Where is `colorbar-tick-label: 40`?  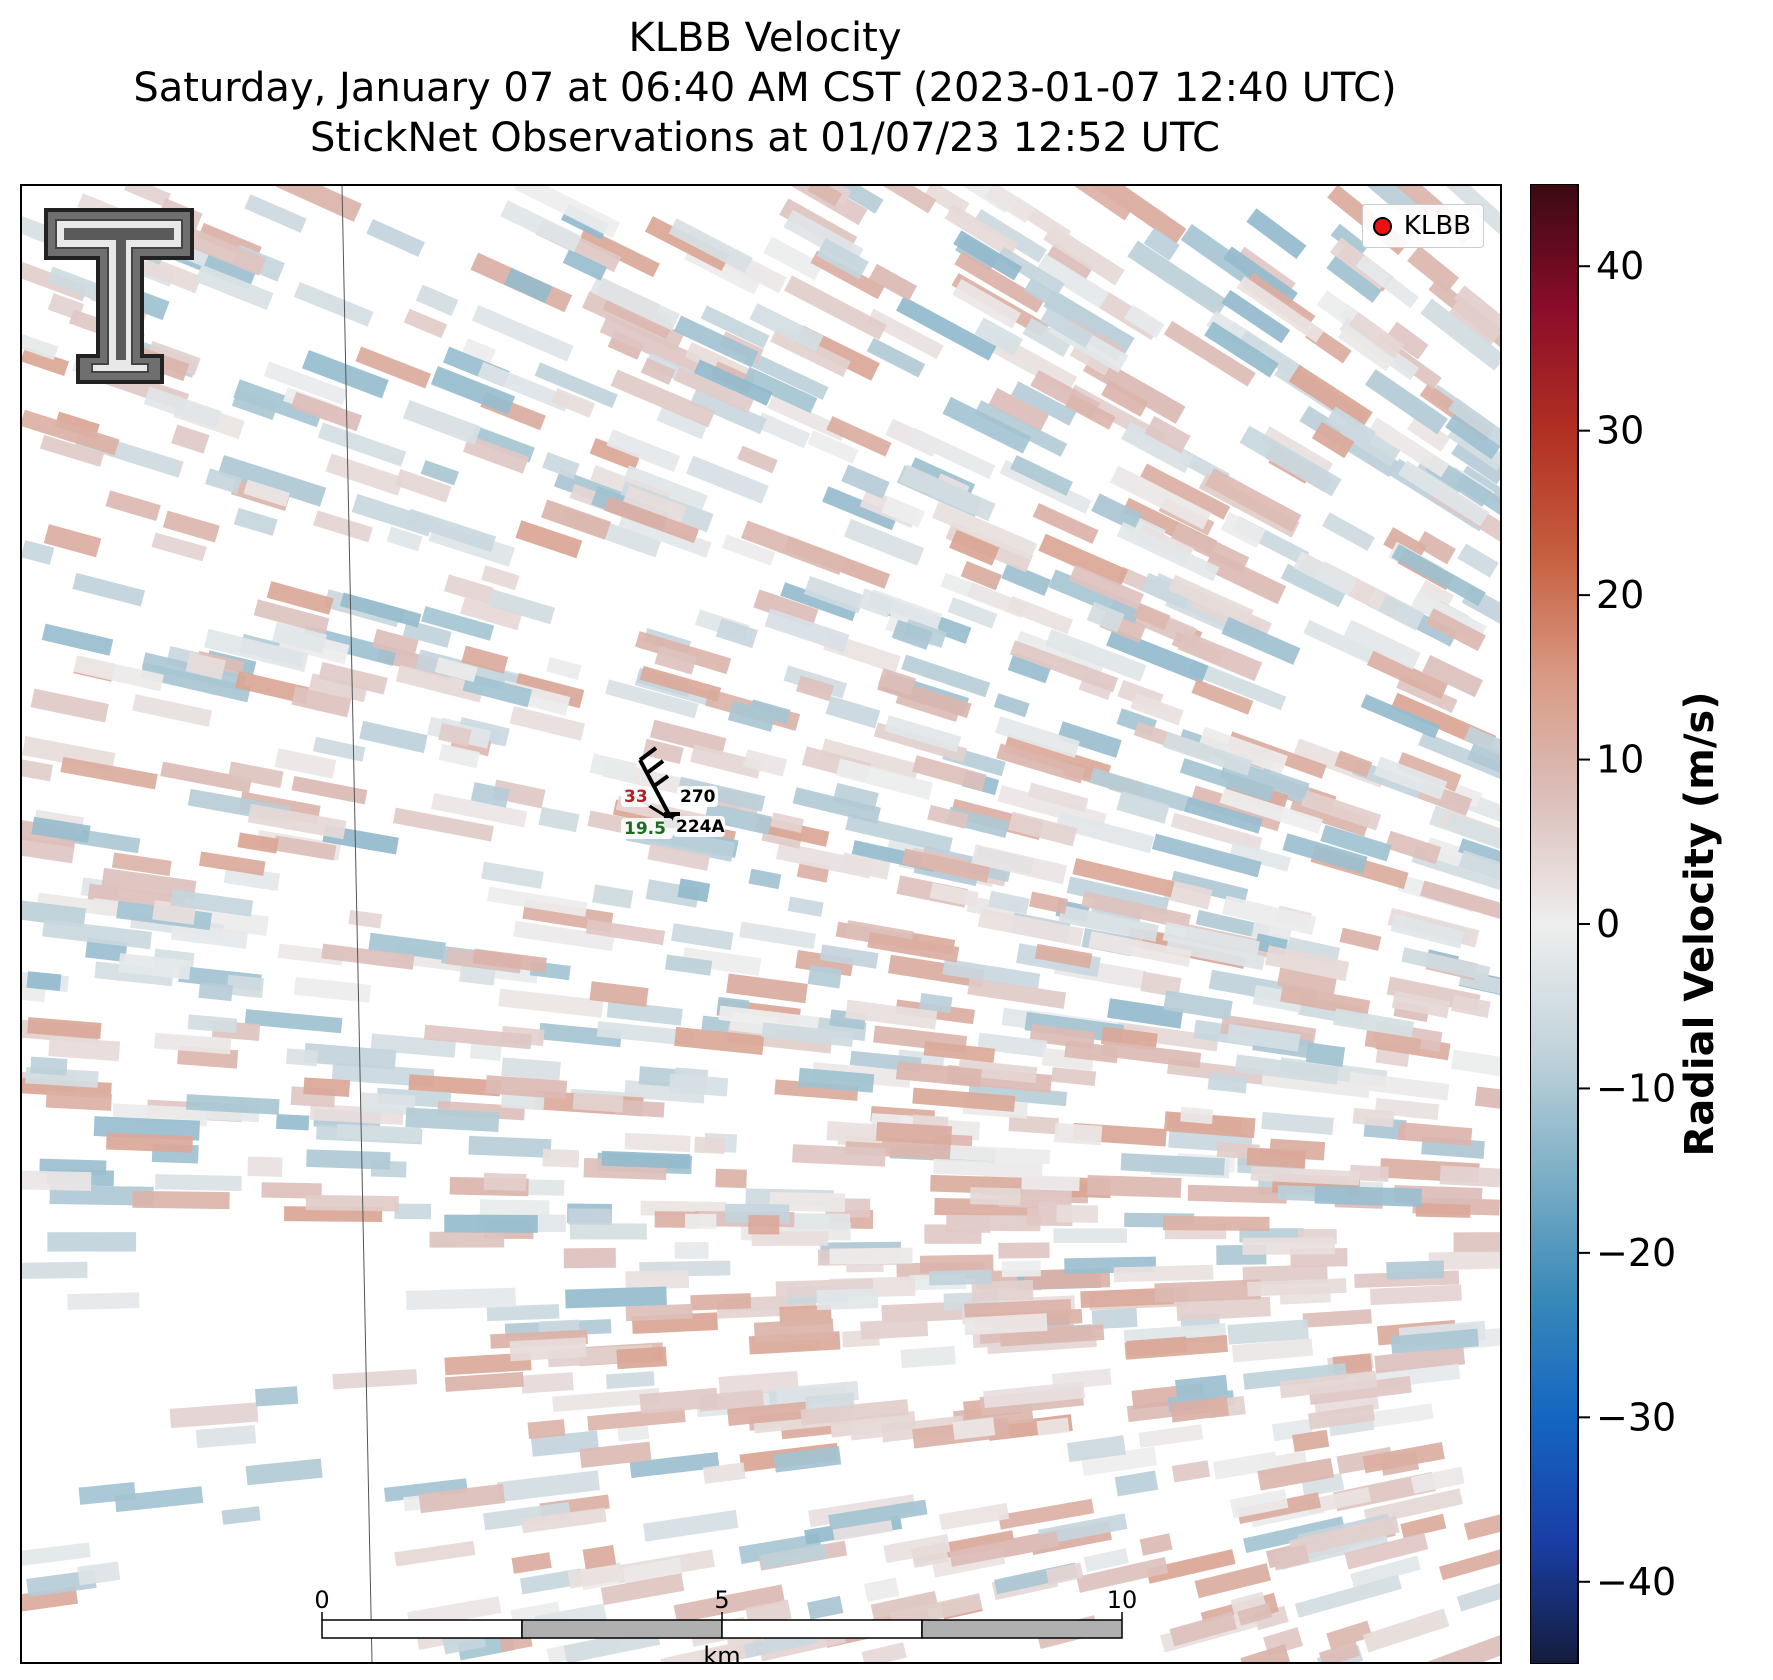
colorbar-tick-label: 40 is located at coordinates (1620, 266).